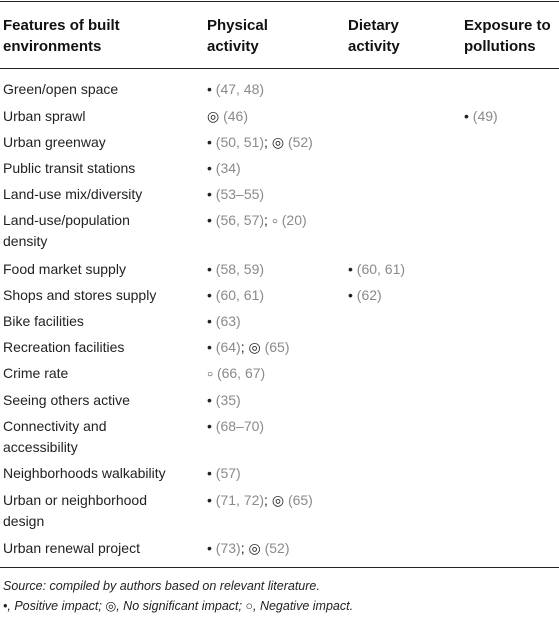 This screenshot has height=619, width=559. Describe the element at coordinates (73, 194) in the screenshot. I see `feature-label: Land-use mix/diversity` at that location.